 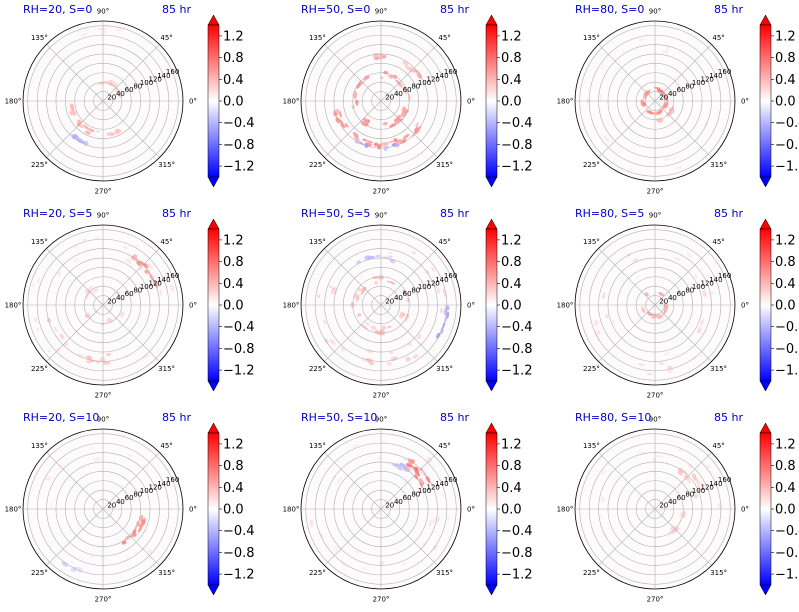 What do you see at coordinates (787, 167) in the screenshot?
I see `colorbar-tick-label: −1.2` at bounding box center [787, 167].